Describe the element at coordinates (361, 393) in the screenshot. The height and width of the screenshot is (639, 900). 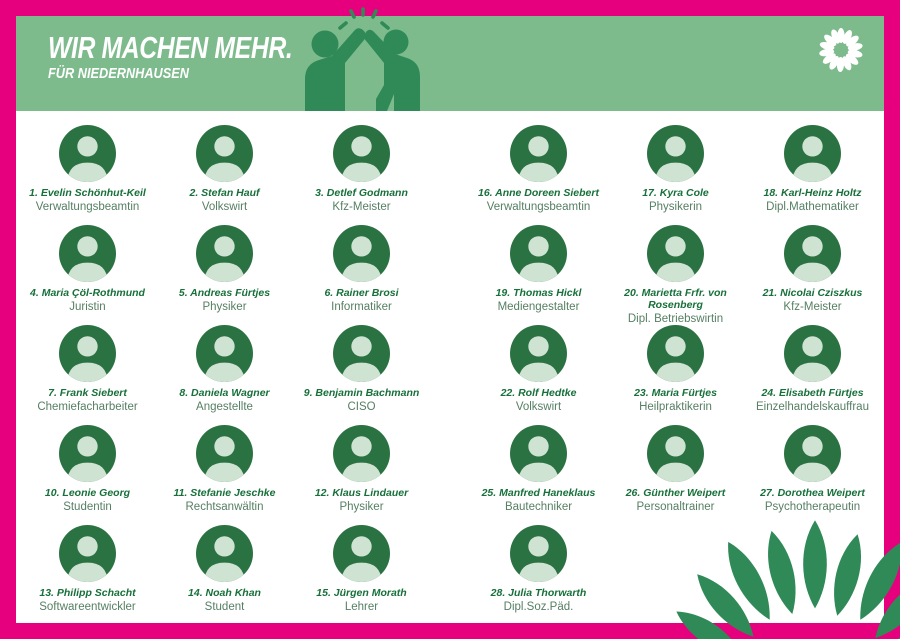
I see `person-name: 9. Benjamin Bachmann` at that location.